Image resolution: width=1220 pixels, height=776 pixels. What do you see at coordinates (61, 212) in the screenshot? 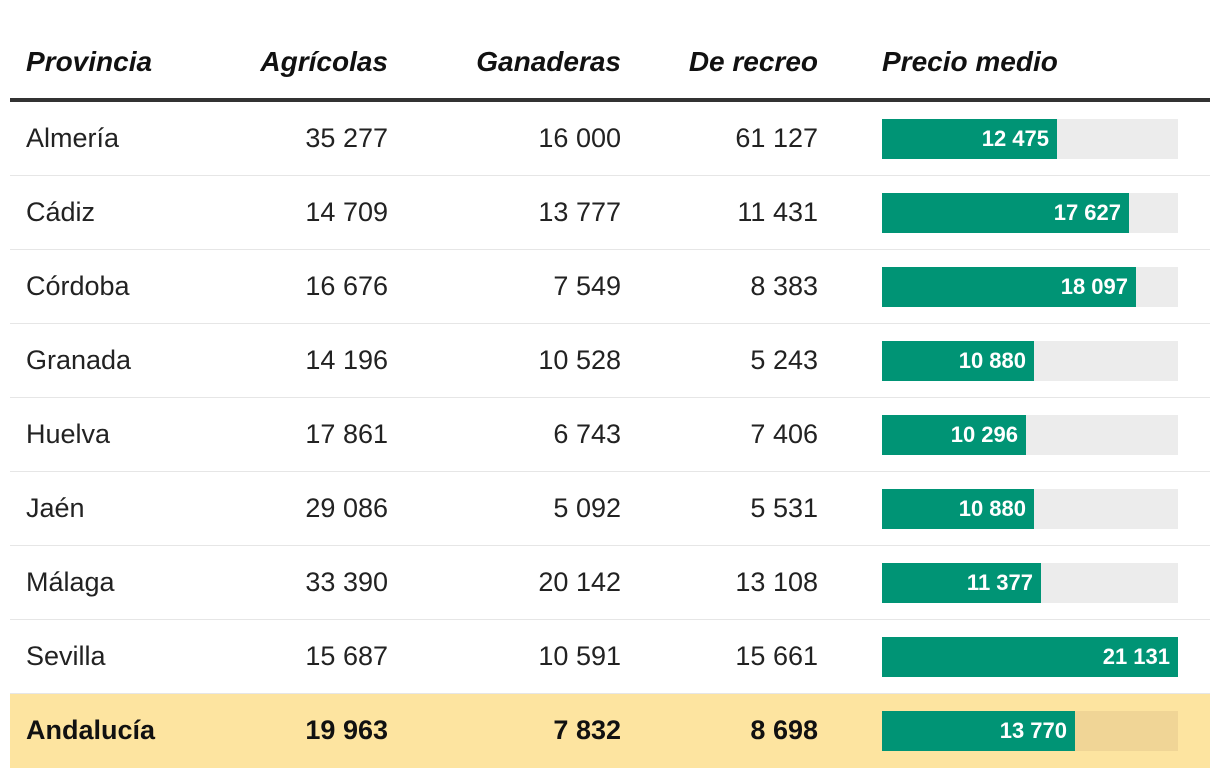
I see `cell-provincia: Cádiz` at bounding box center [61, 212].